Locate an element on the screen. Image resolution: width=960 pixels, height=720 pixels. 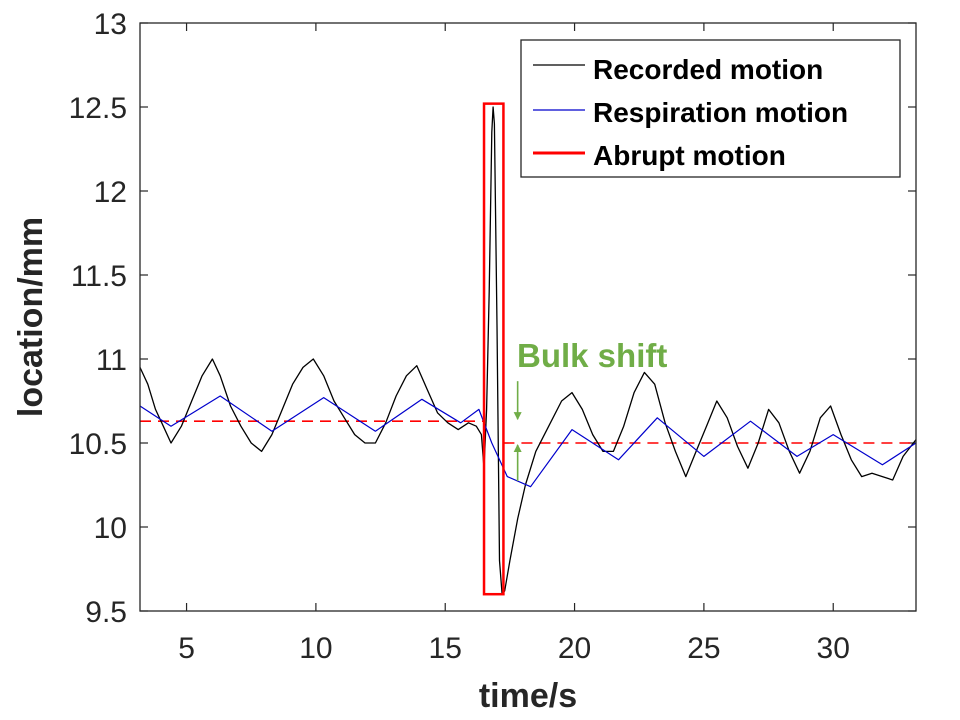
y-tick-label: 10 is located at coordinates (110, 528).